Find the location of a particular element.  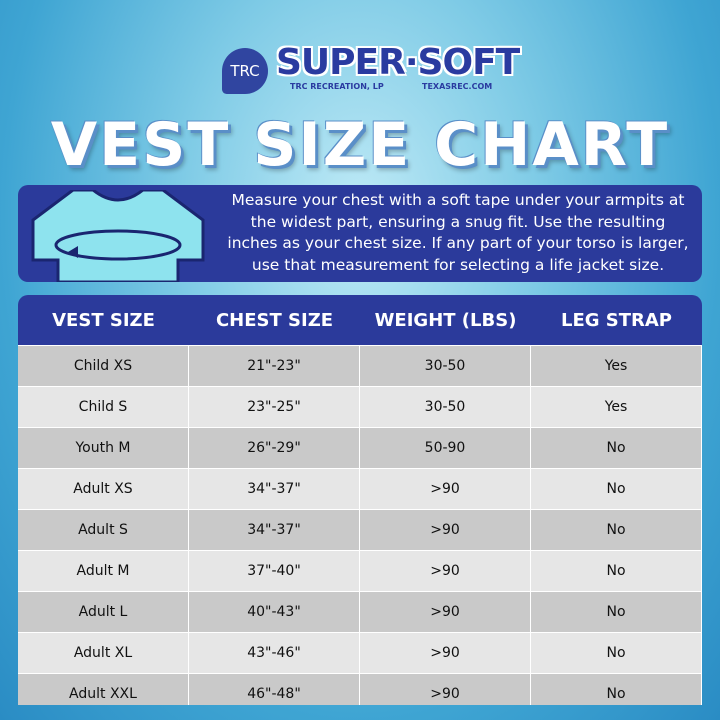

table-row: Adult M 37"-40" >90 No is located at coordinates (360, 570).